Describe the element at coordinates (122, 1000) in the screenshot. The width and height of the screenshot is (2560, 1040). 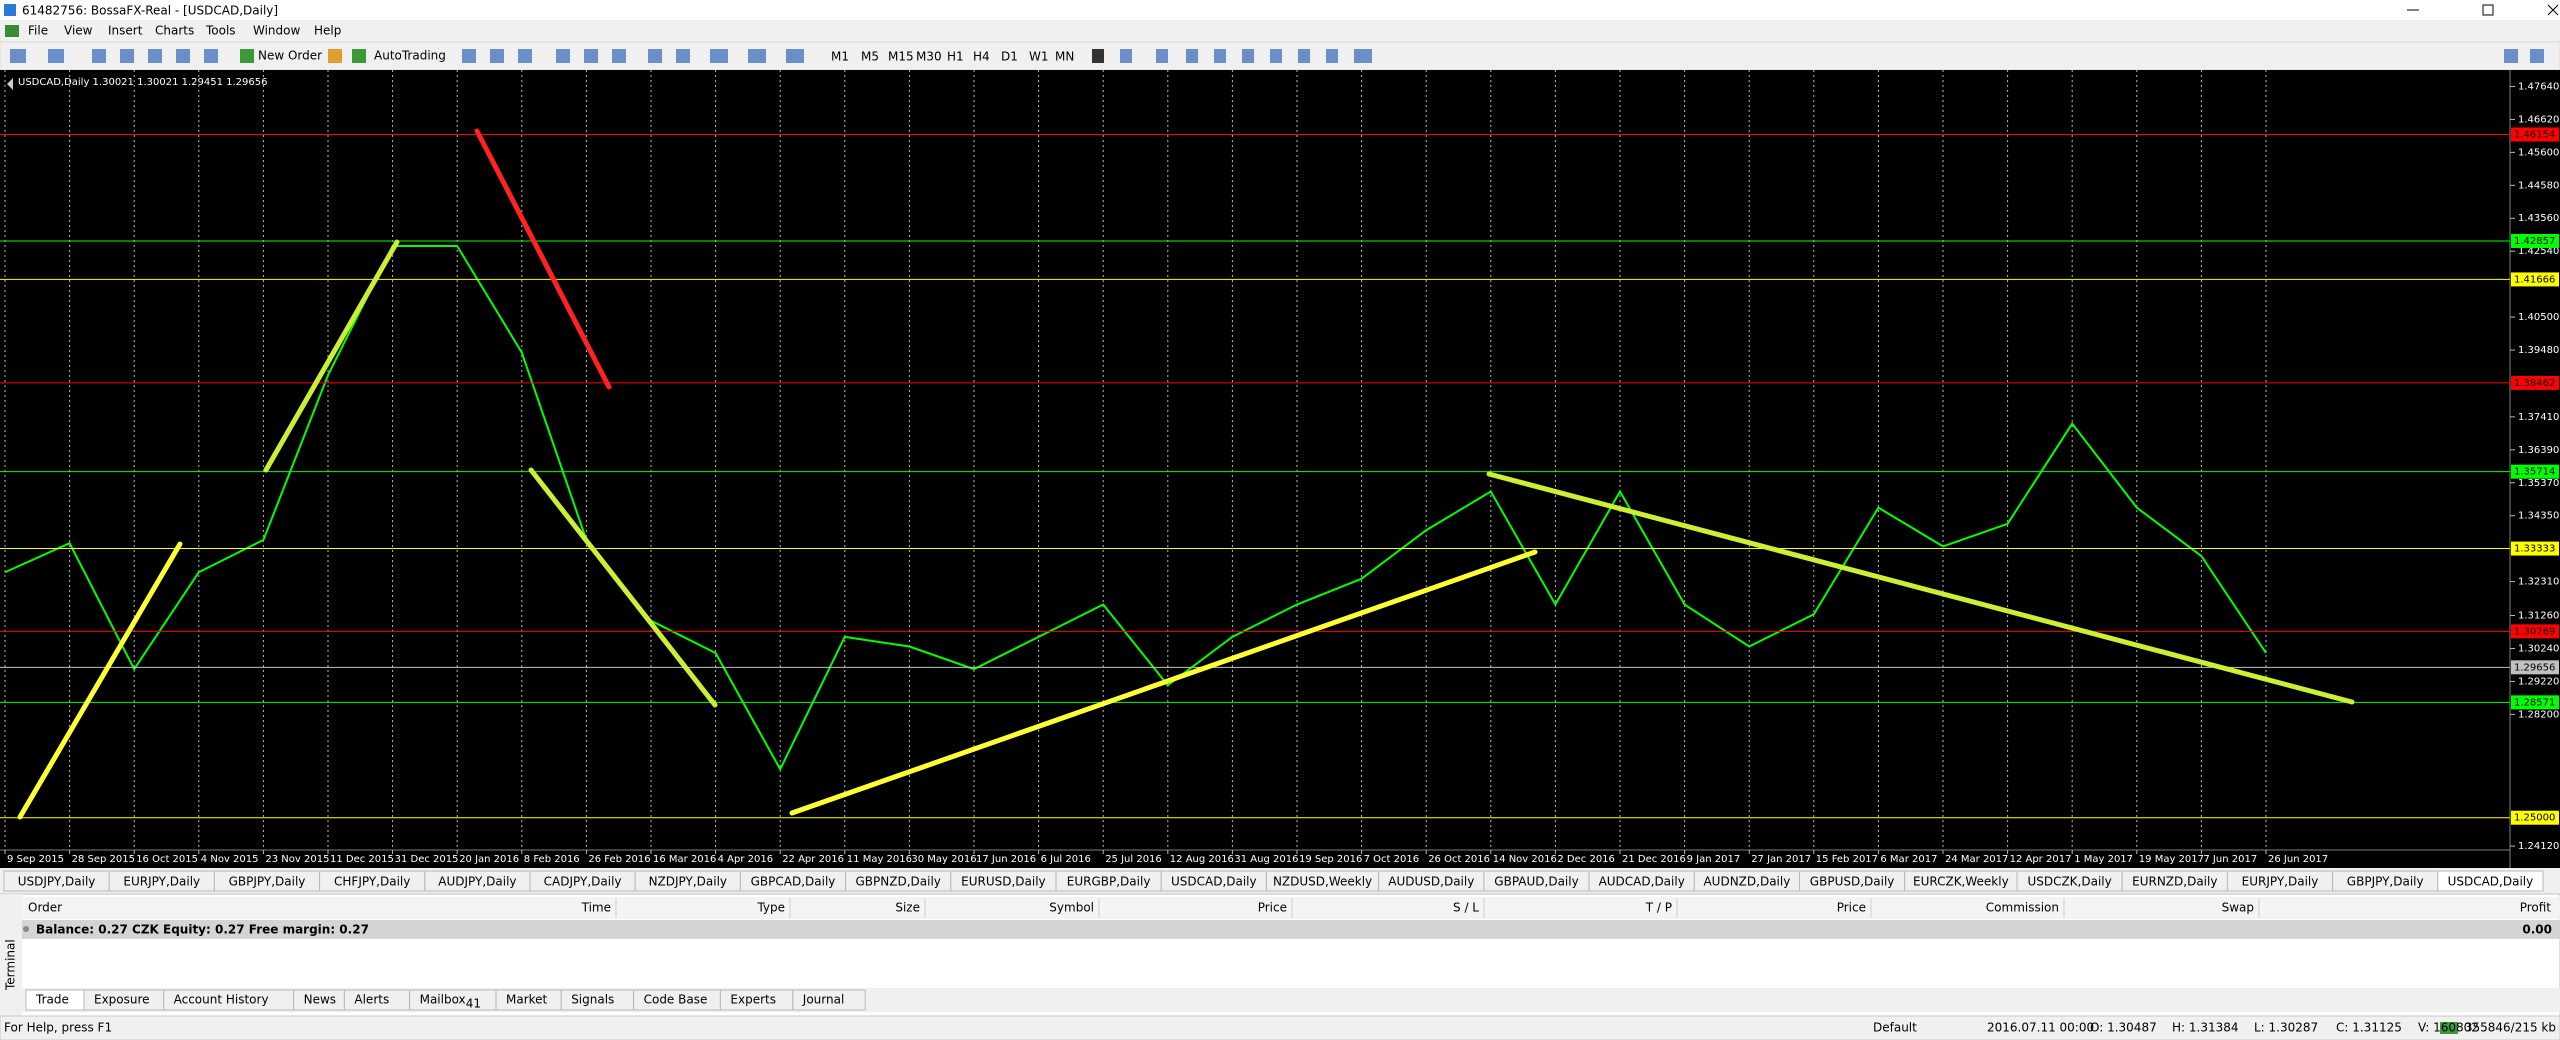
I see `terminal-tab-label: Exposure` at that location.